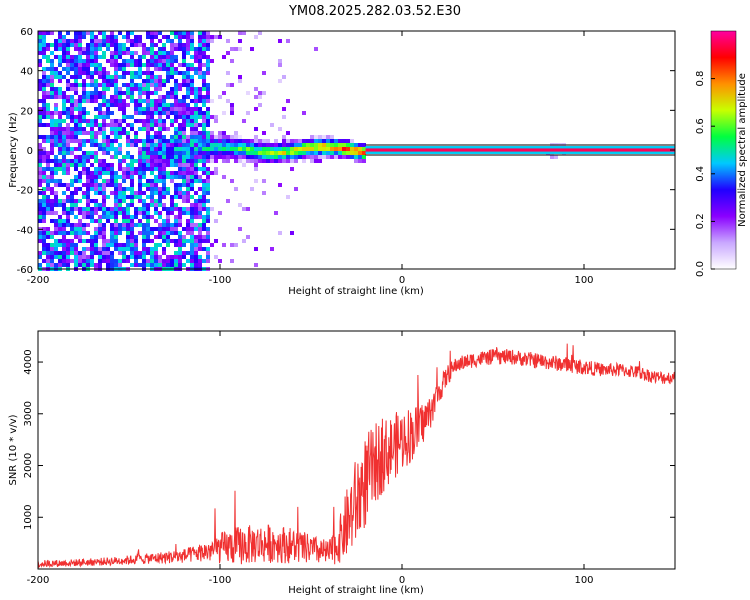  I want to click on spectrogram-ytick-label: 20, so click(26, 111).